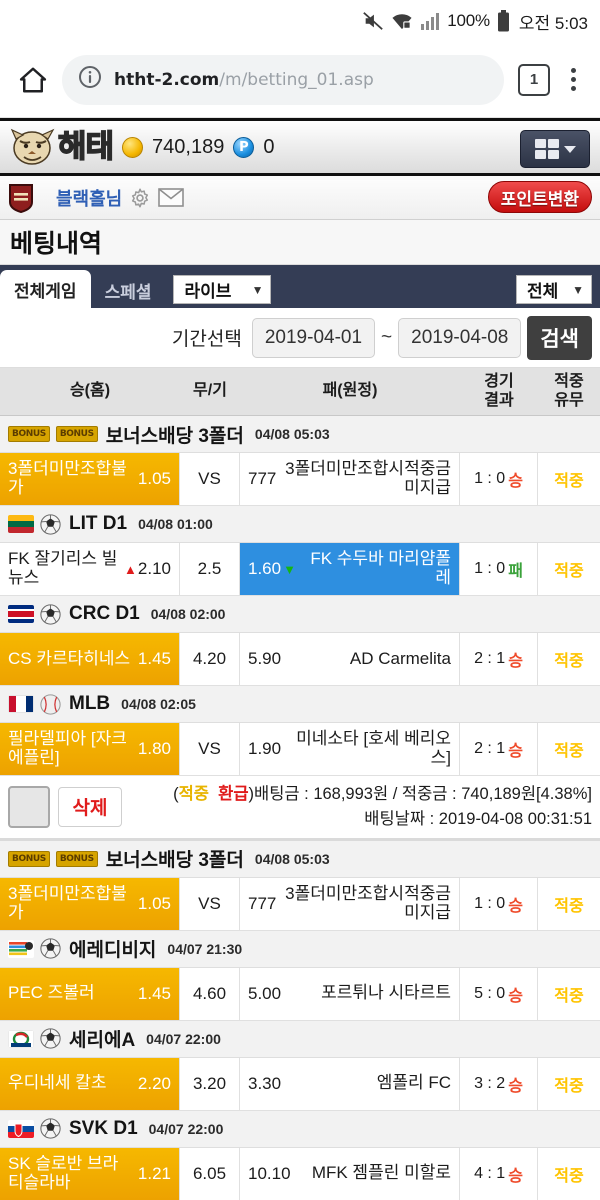  Describe the element at coordinates (265, 1083) in the screenshot. I see `away-odds: 3.30` at that location.